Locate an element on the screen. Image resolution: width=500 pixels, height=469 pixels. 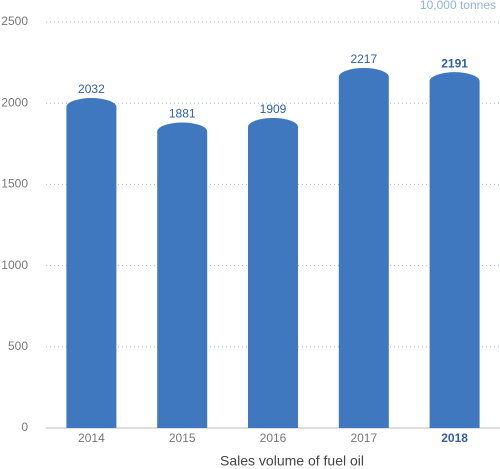
chart-title: Sales volume of fuel oil is located at coordinates (292, 461).